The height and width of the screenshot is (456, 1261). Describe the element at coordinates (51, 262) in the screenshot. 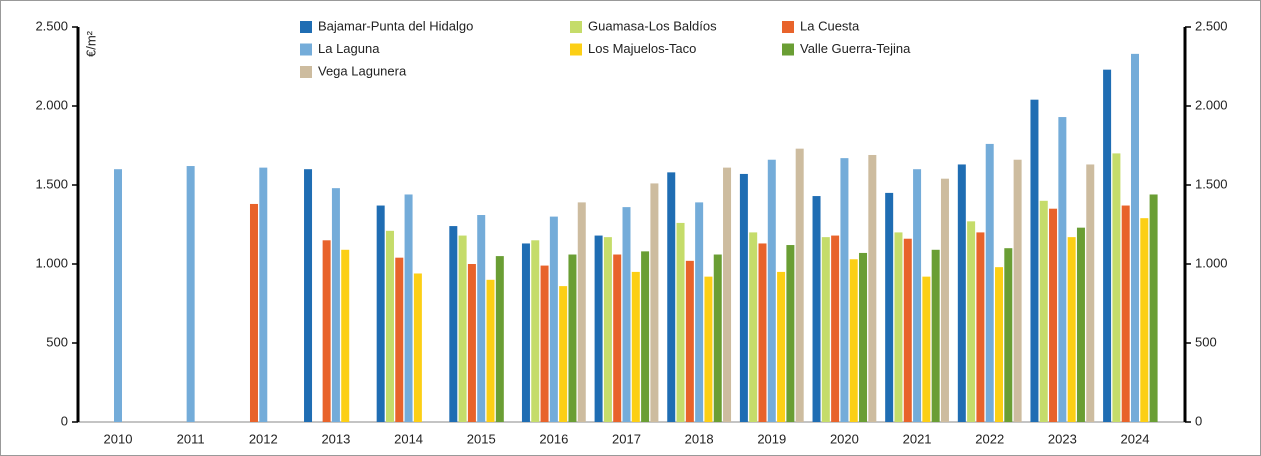

I see `y-tick-label: 1.000` at that location.